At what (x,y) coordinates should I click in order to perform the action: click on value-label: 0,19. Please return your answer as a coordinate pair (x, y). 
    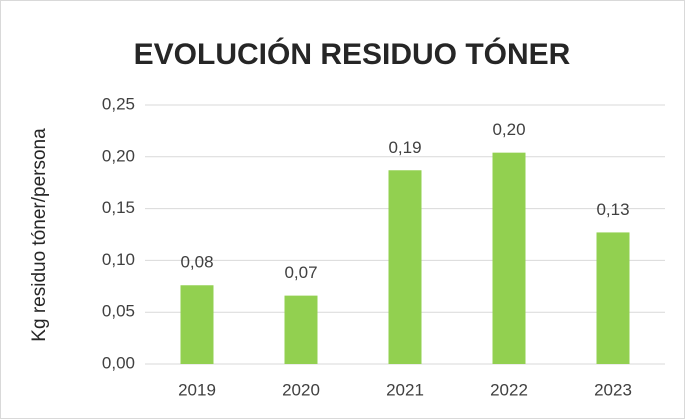
    Looking at the image, I should click on (404, 147).